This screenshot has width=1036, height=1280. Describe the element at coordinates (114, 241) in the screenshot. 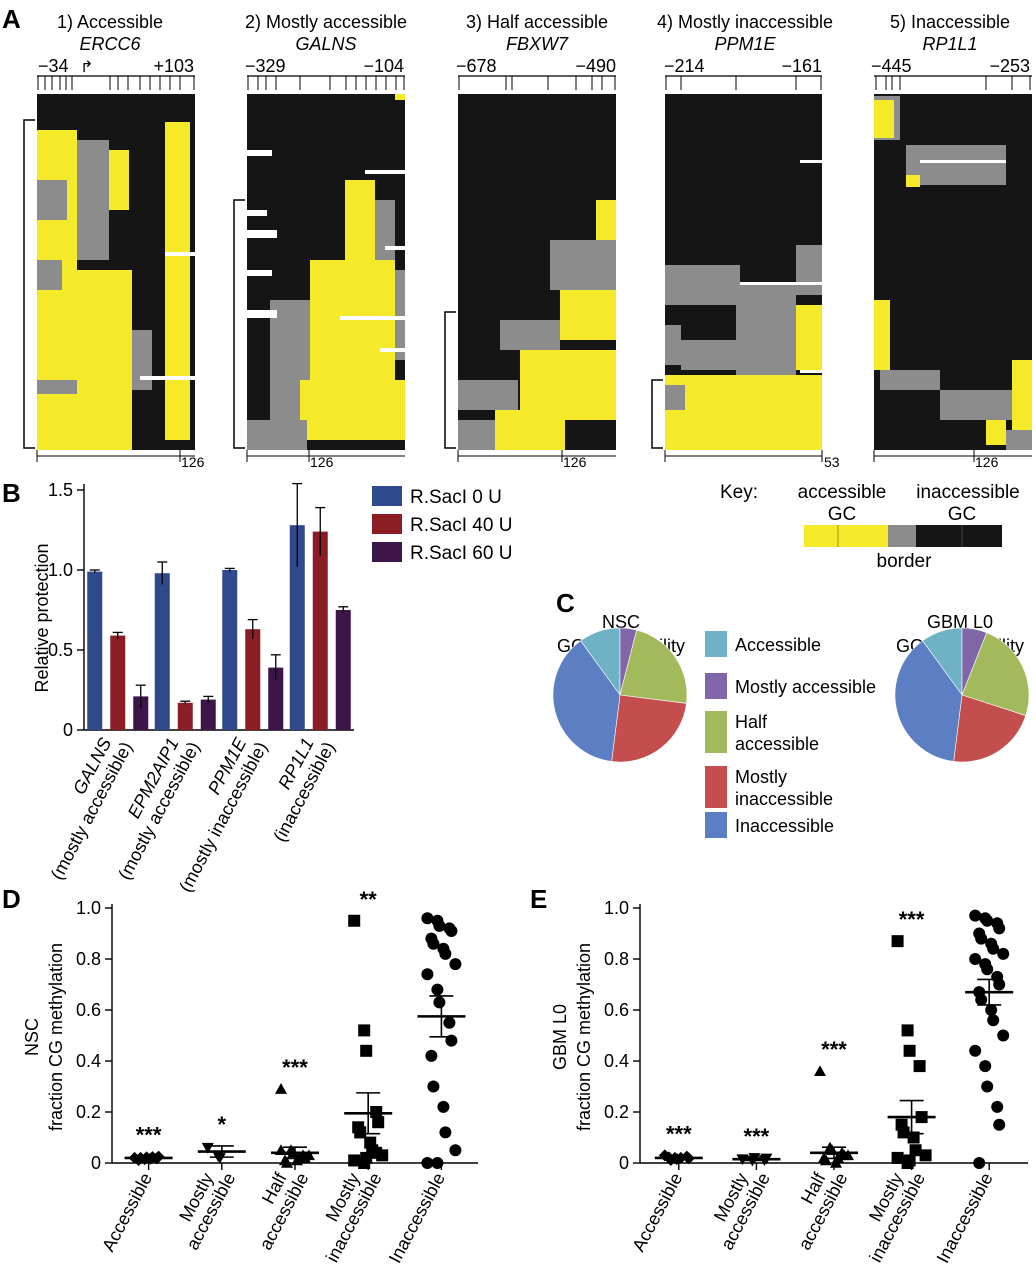

I see `map-1: 1) Accessible ERCC6 −34 ↱ +103` at that location.